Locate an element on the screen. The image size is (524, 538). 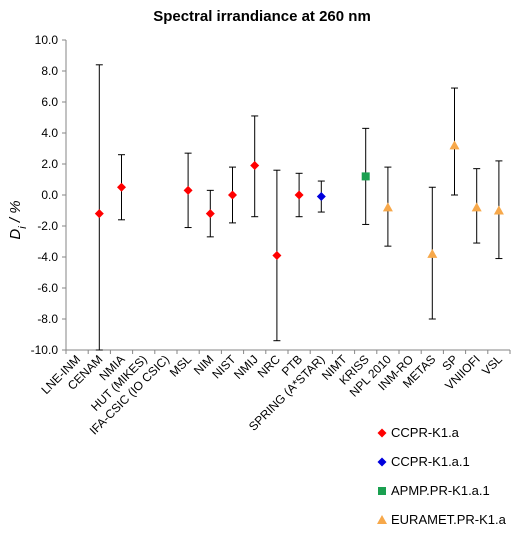
legend-label: CCPR-K1.a.1 is located at coordinates (430, 461).